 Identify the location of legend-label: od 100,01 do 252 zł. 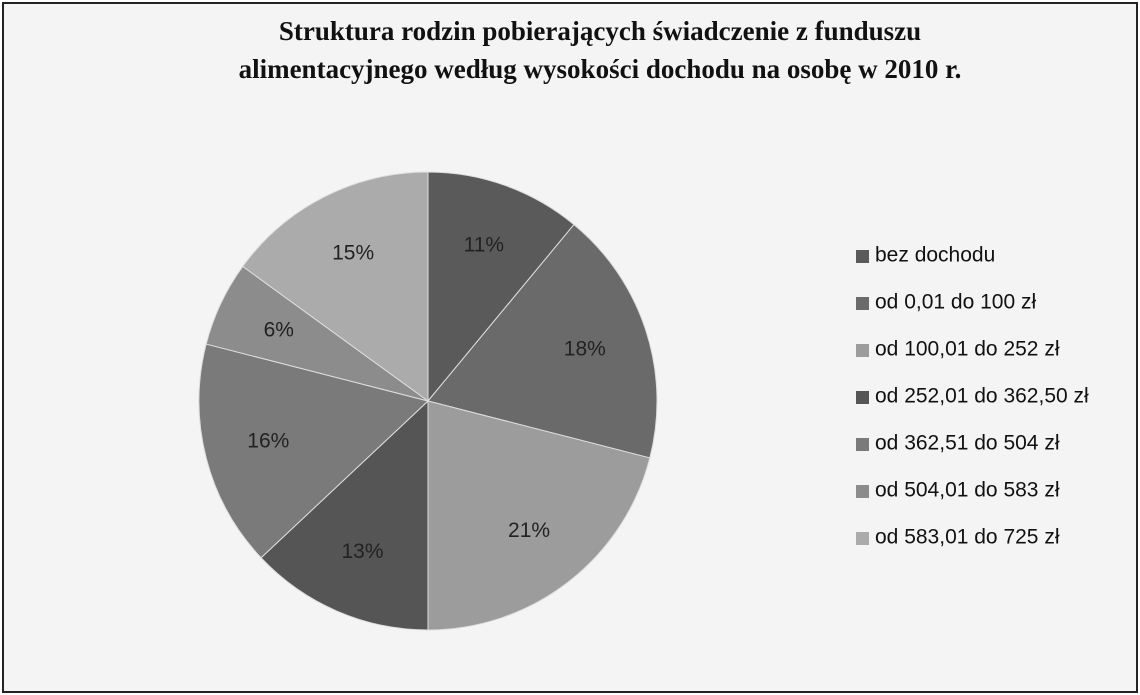
(967, 349).